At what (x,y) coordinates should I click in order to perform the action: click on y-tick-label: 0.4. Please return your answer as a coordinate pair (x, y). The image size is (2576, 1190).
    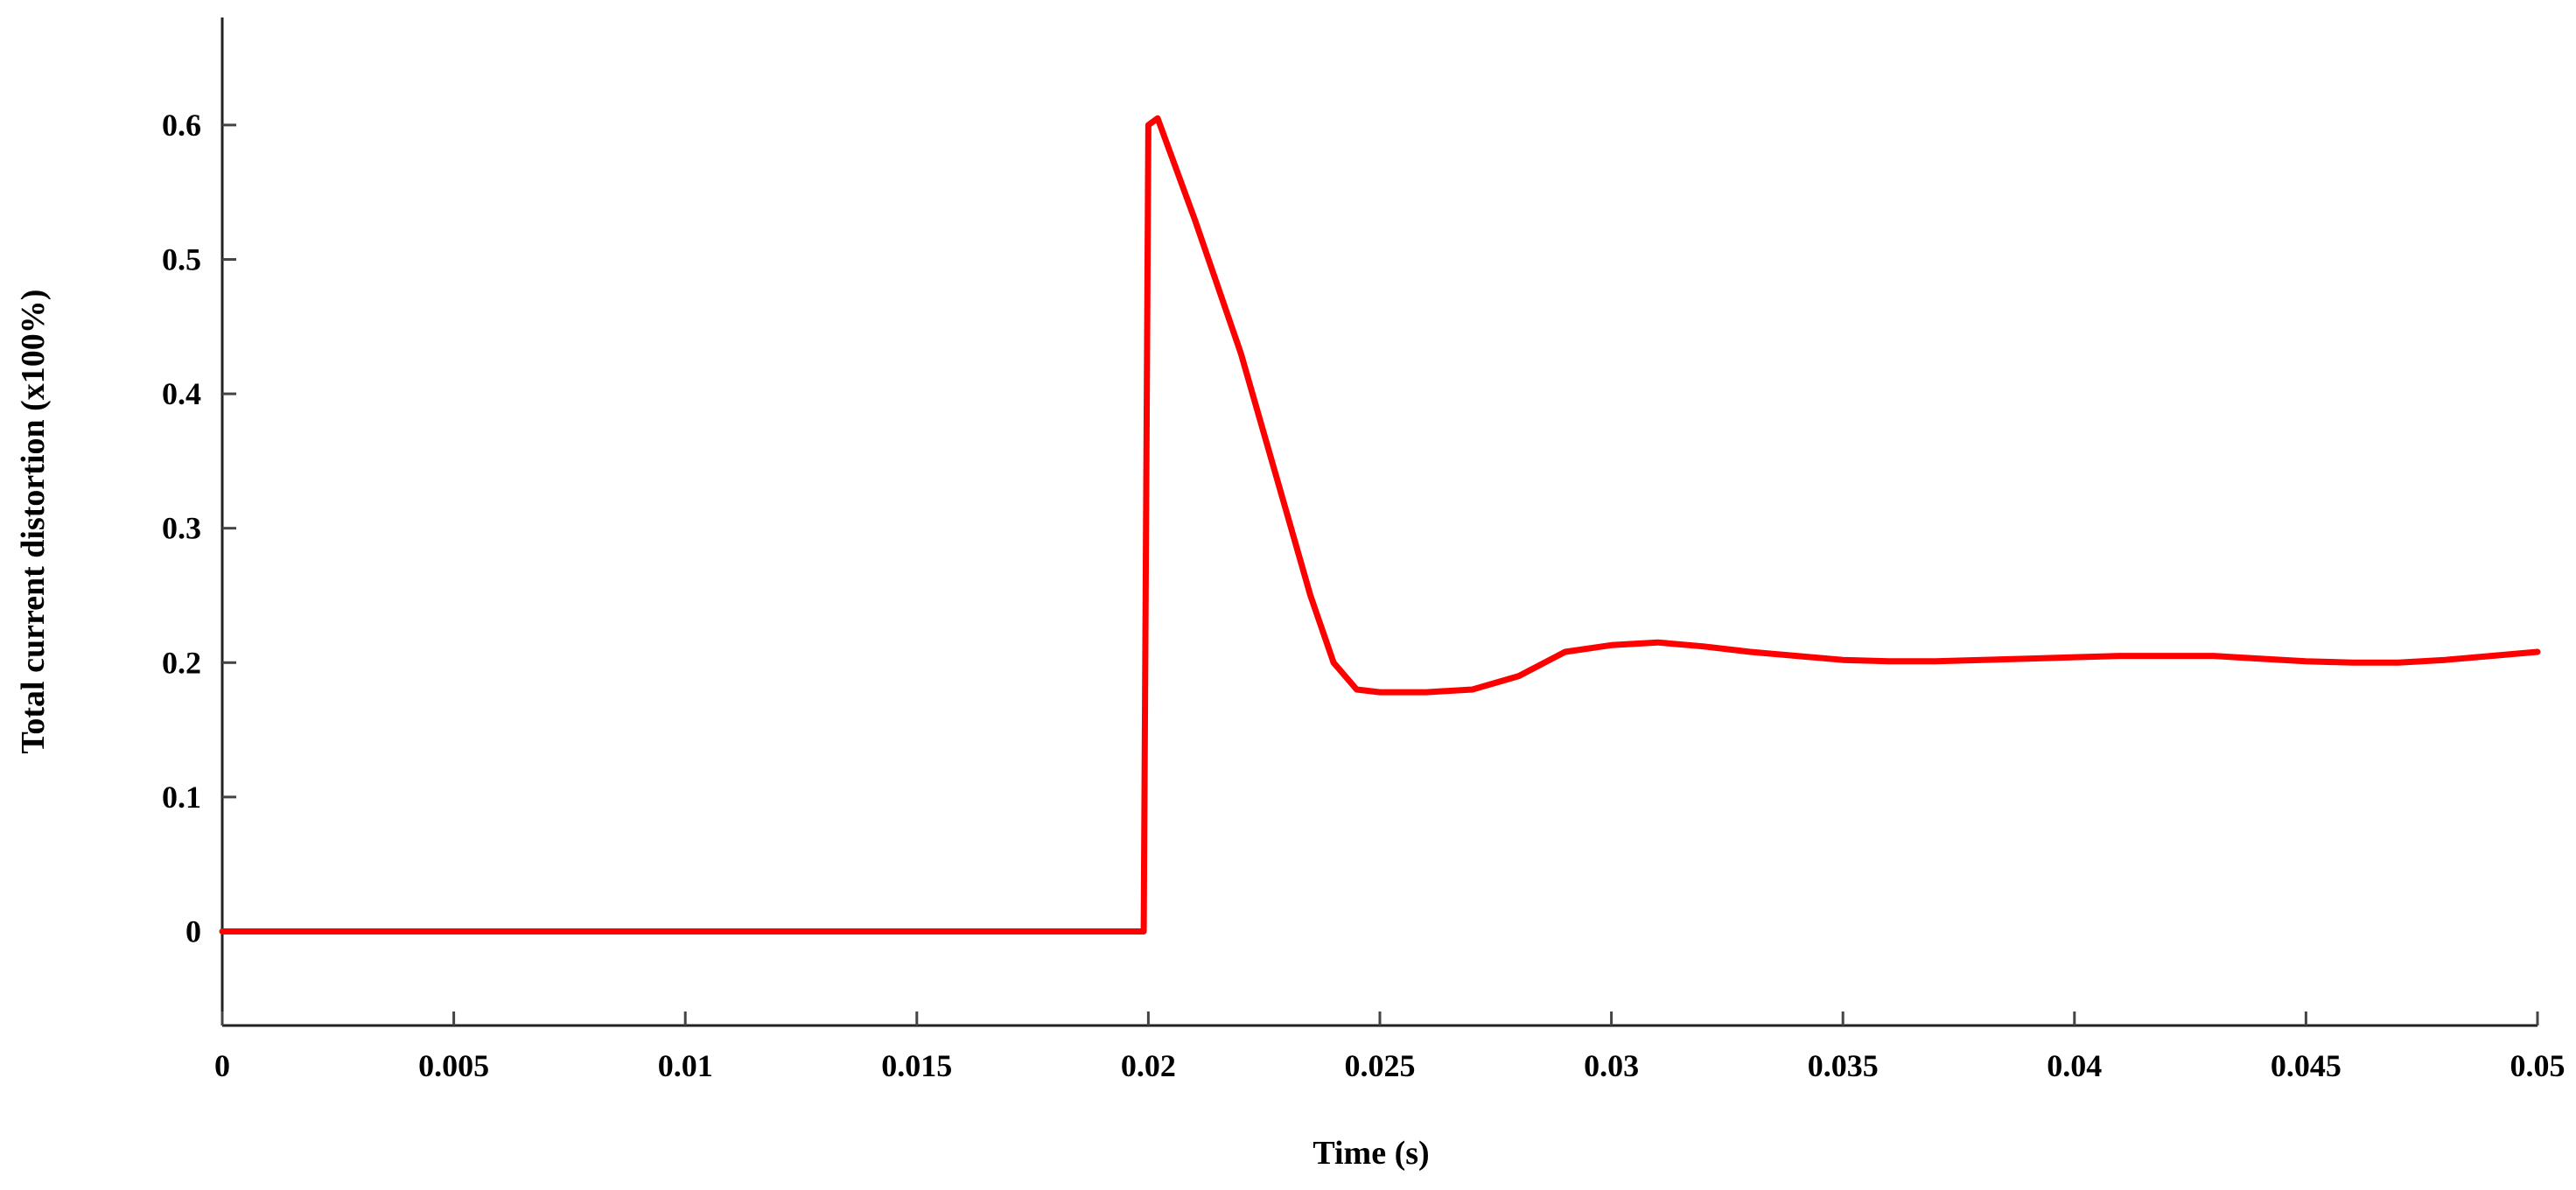
    Looking at the image, I should click on (181, 393).